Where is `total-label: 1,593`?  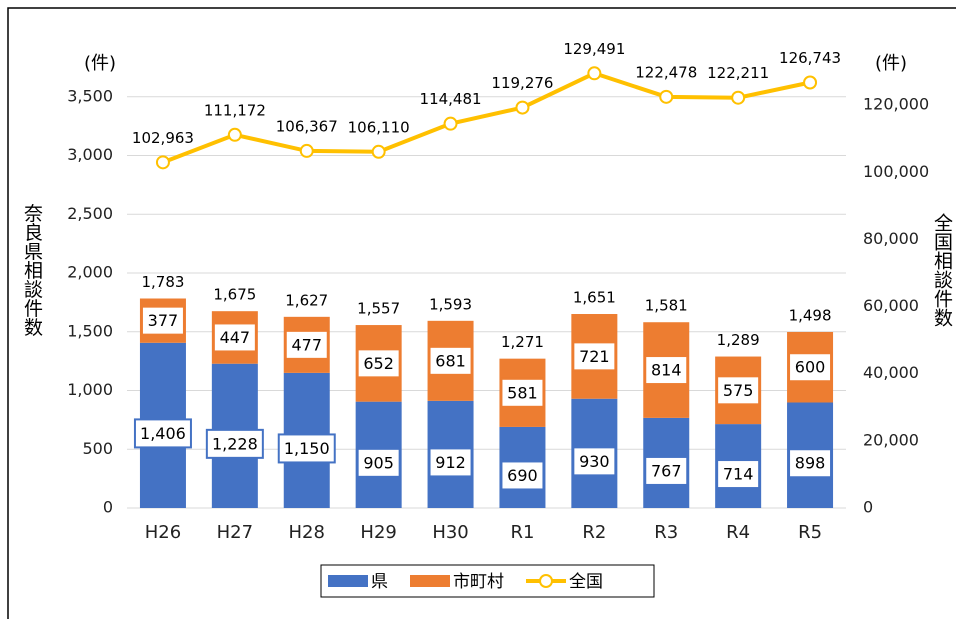
total-label: 1,593 is located at coordinates (450, 304).